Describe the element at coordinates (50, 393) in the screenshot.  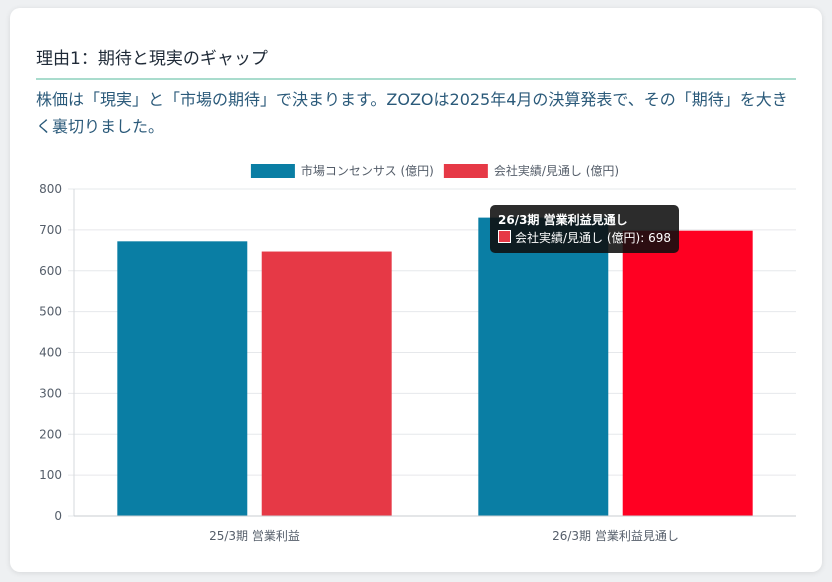
I see `y-tick-label: 300` at that location.